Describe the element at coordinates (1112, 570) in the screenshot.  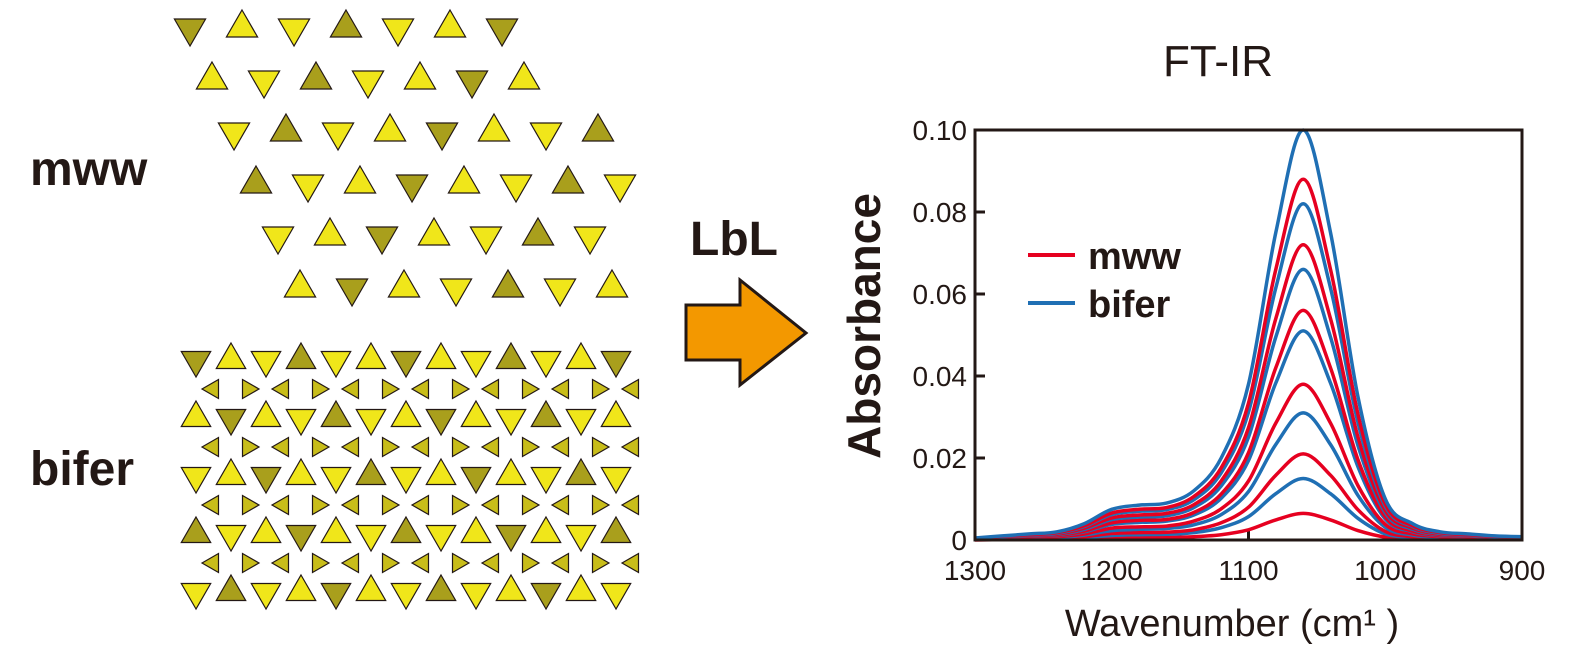
I see `x-tick-label: 1200` at that location.